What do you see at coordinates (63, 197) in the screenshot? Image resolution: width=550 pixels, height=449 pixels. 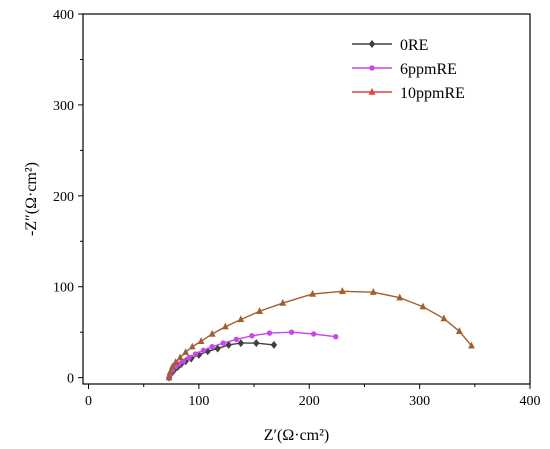 I see `y-tick-label: 200` at bounding box center [63, 197].